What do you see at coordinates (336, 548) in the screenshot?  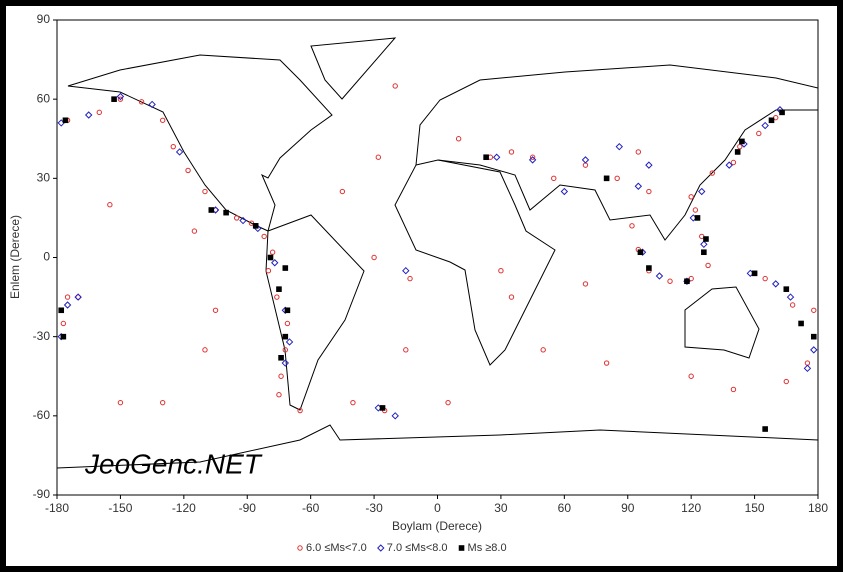 I see `legend-label: 6.0 ≤Ms<7.0` at bounding box center [336, 548].